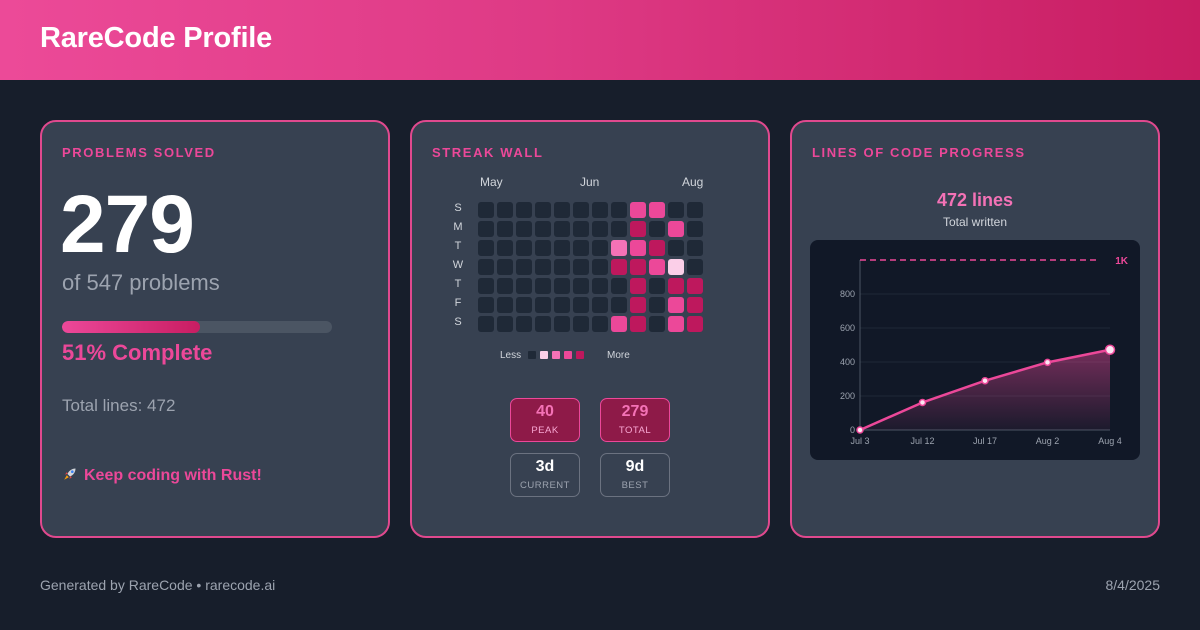  I want to click on x-tick-label: Jul 17, so click(985, 441).